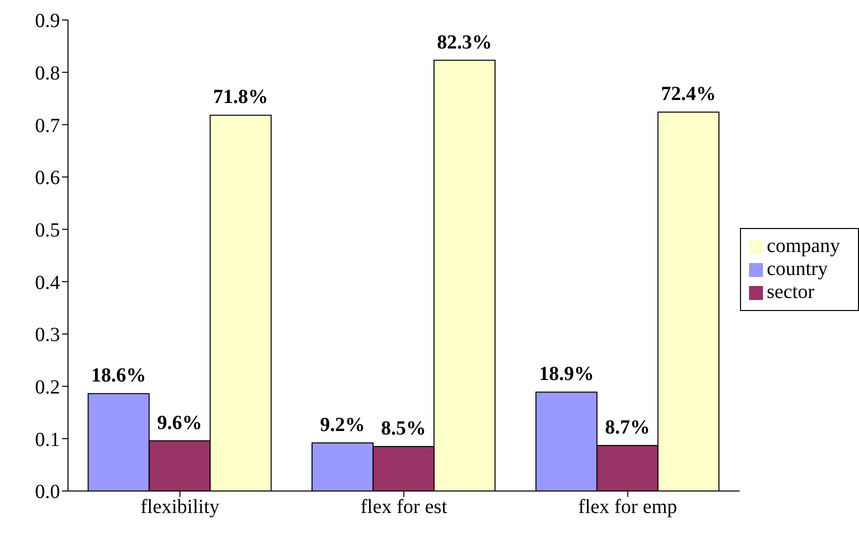 This screenshot has height=539, width=859. I want to click on y-tick-label: 0.4, so click(47, 283).